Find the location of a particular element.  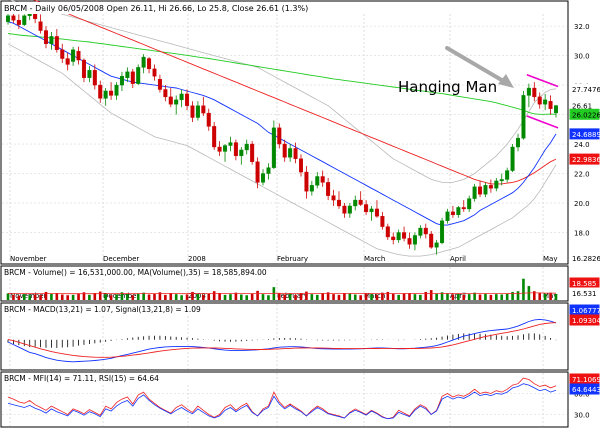

x-label-0: November is located at coordinates (28, 259).